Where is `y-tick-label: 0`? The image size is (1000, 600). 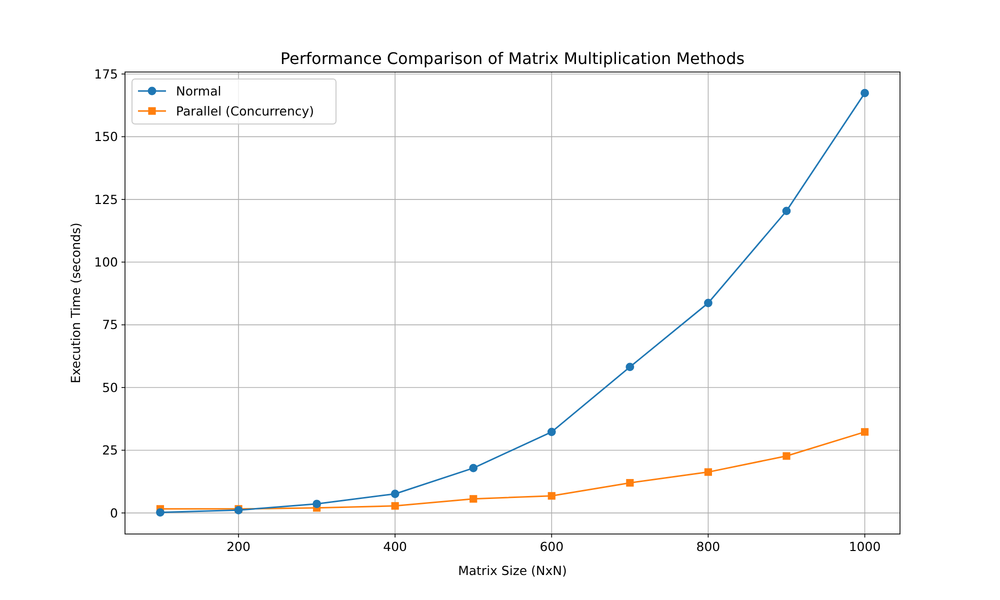
y-tick-label: 0 is located at coordinates (114, 512).